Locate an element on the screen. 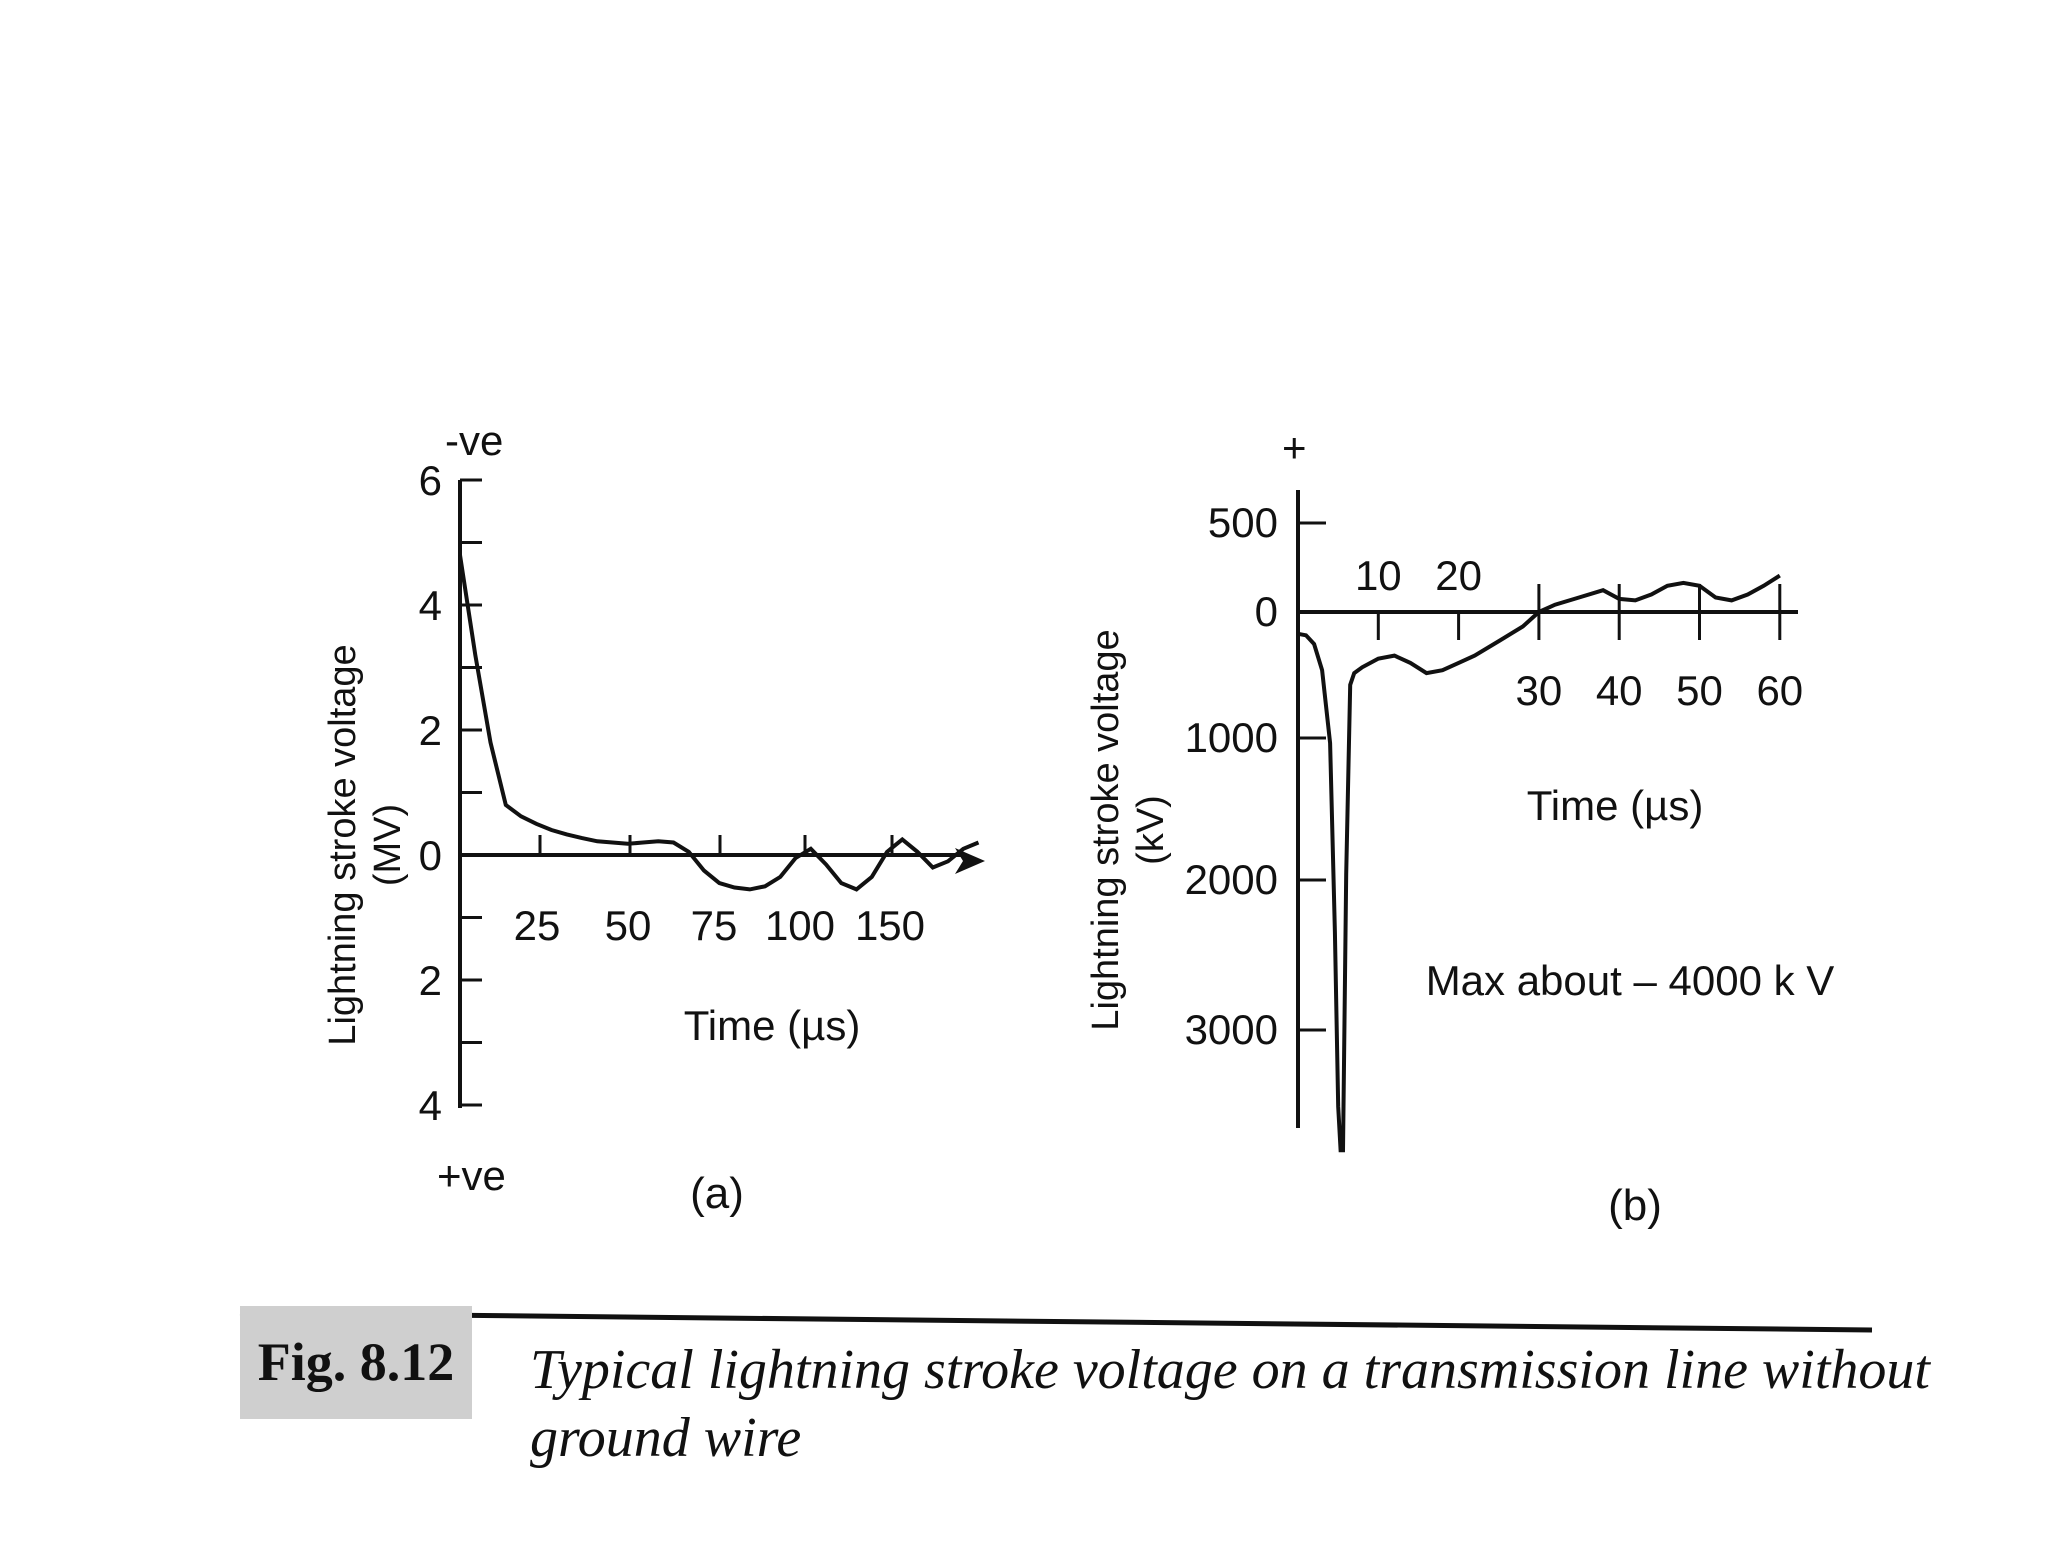 Image resolution: width=2048 pixels, height=1541 pixels. chart-a-x-tick-label: 100 is located at coordinates (800, 925).